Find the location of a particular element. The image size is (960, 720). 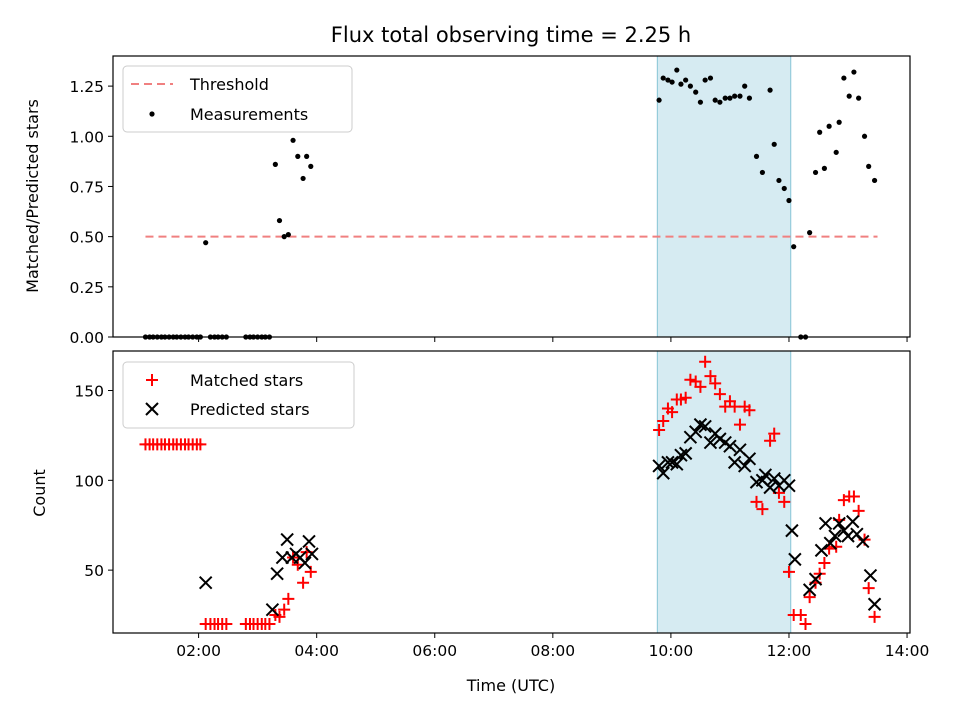

legend-predicted-label: Predicted stars is located at coordinates (250, 409).